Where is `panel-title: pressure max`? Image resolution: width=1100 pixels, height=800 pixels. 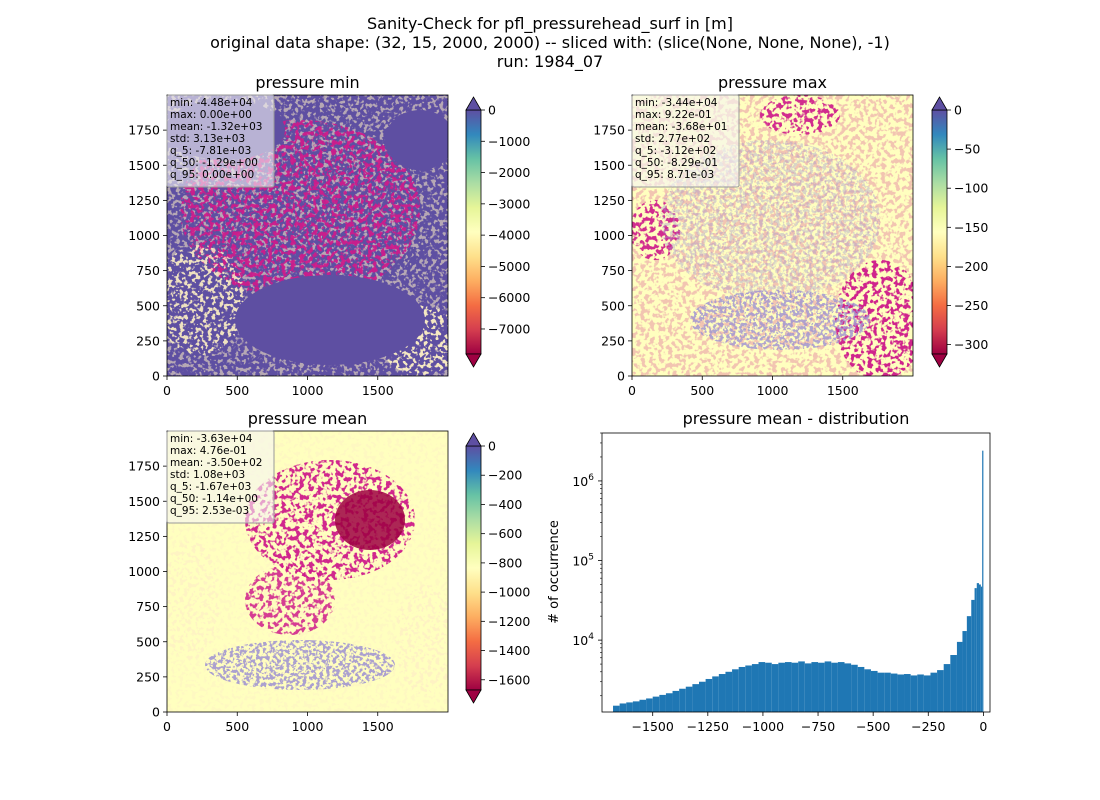 panel-title: pressure max is located at coordinates (772, 82).